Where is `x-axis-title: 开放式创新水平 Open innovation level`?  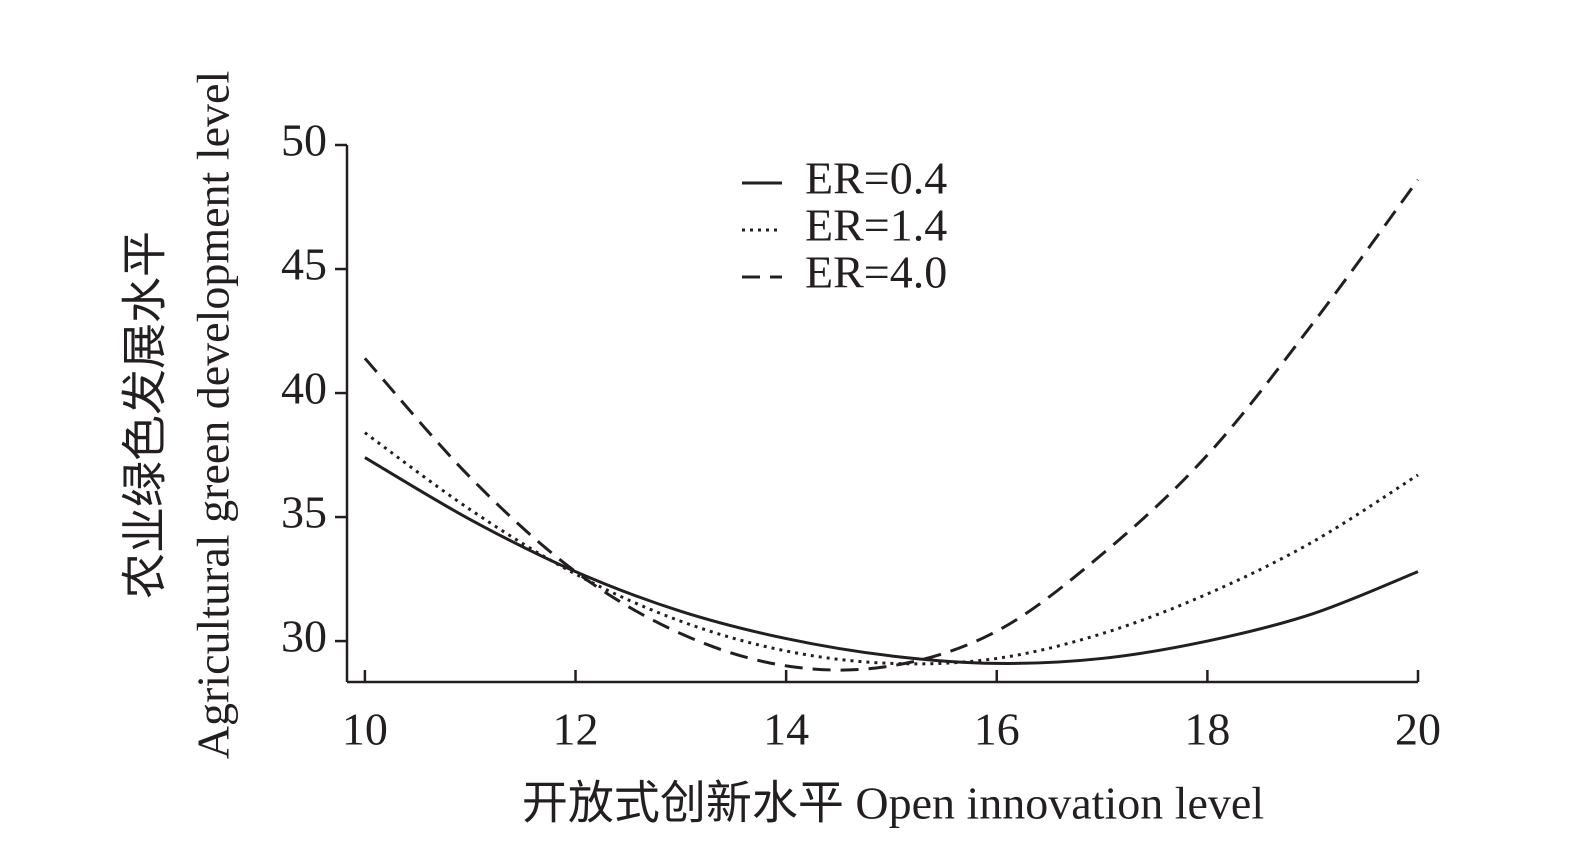
x-axis-title: 开放式创新水平 Open innovation level is located at coordinates (893, 803).